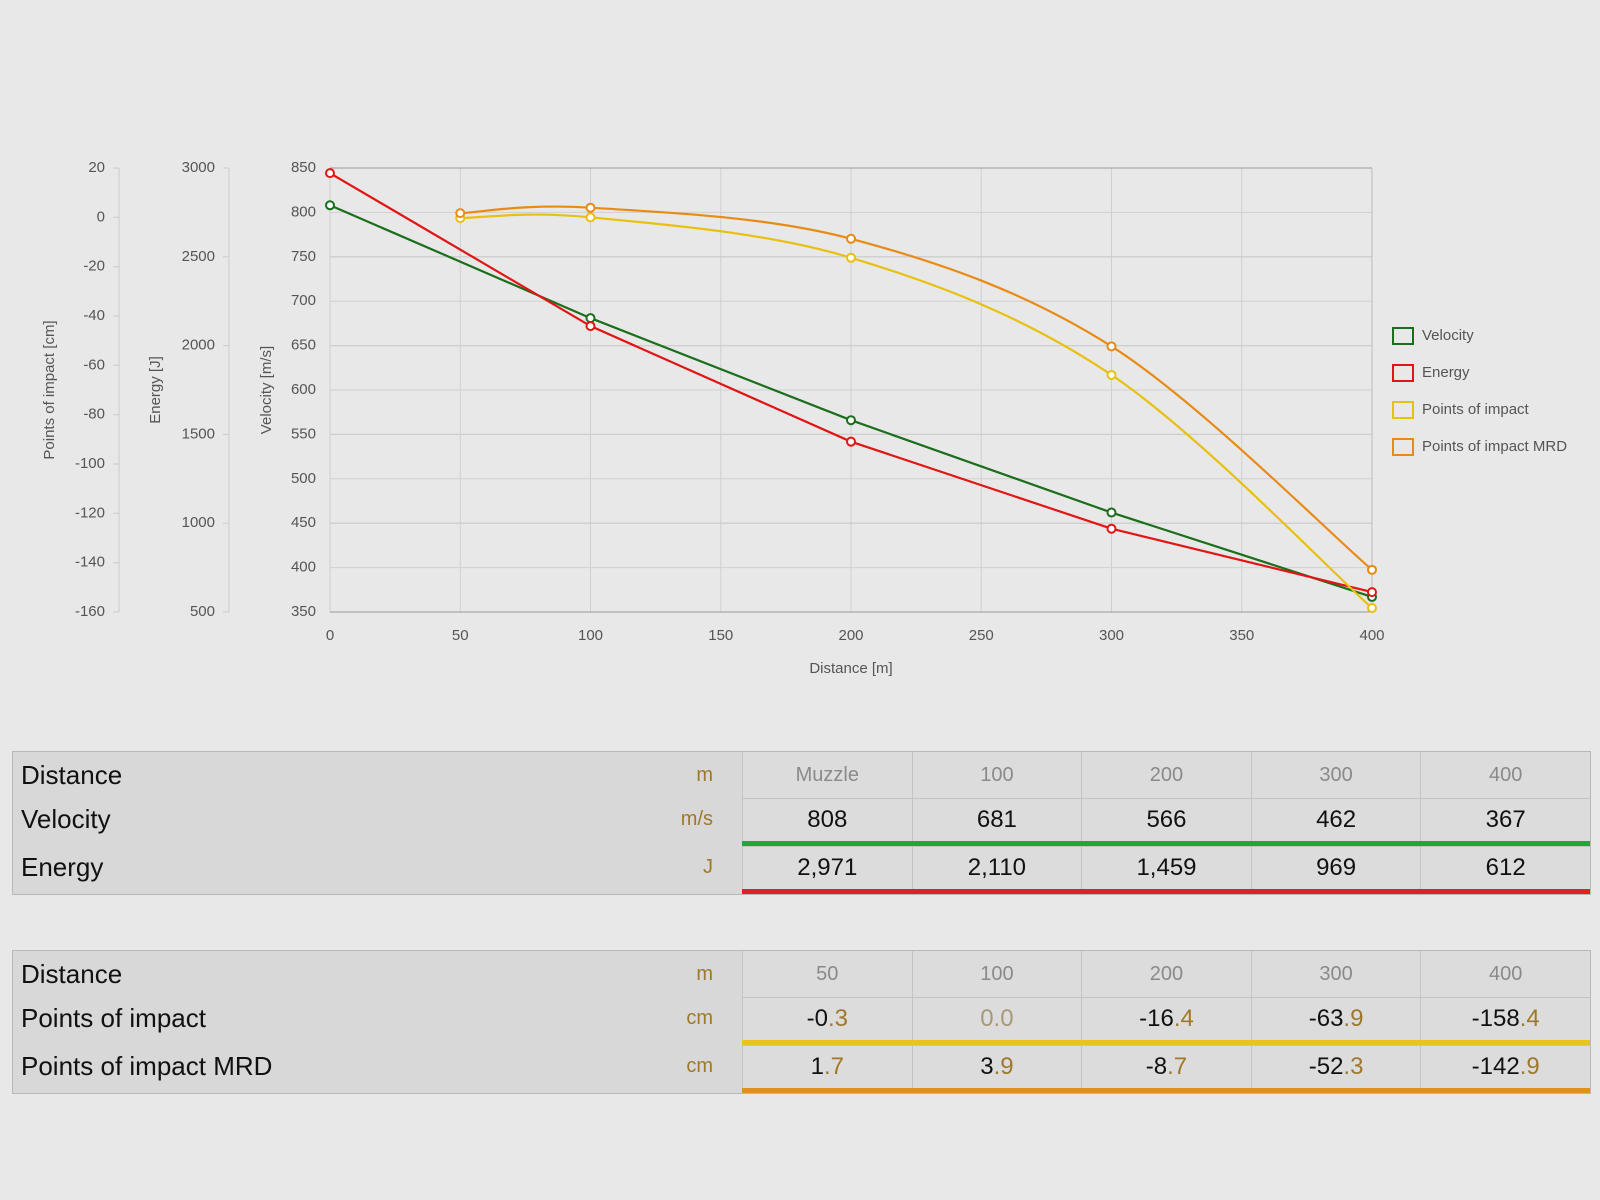 Image resolution: width=1600 pixels, height=1200 pixels. I want to click on value-cell: -8.7, so click(1166, 1066).